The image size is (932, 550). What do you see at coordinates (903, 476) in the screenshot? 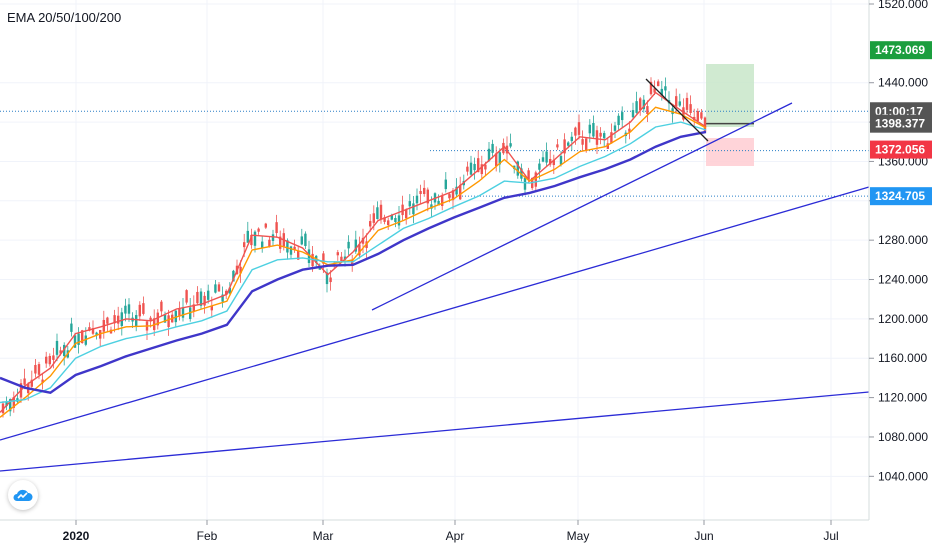
I see `y-tick-label: 1040.000` at bounding box center [903, 476].